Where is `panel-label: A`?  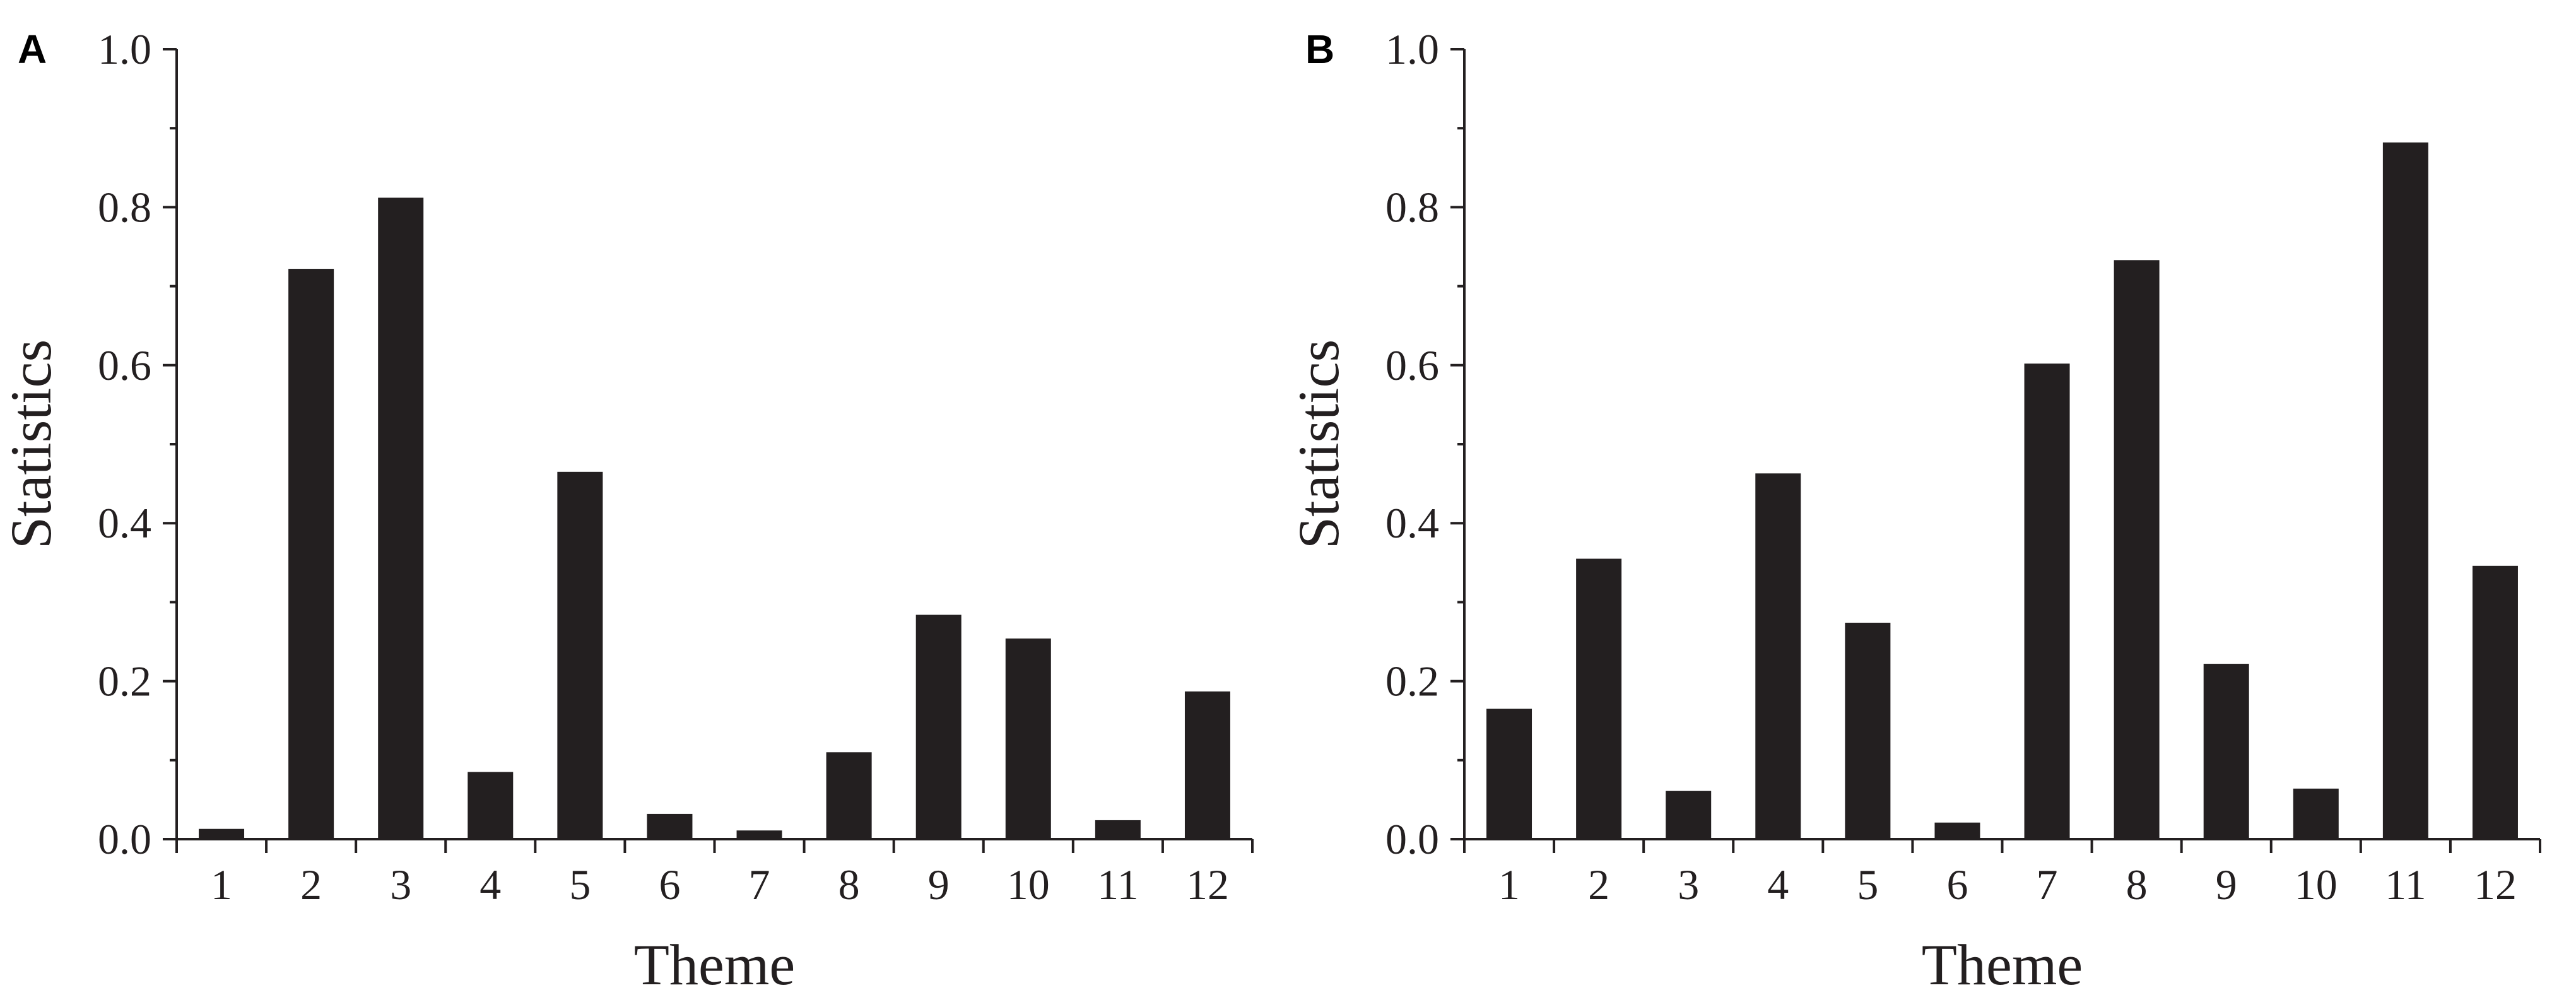
panel-label: A is located at coordinates (32, 49).